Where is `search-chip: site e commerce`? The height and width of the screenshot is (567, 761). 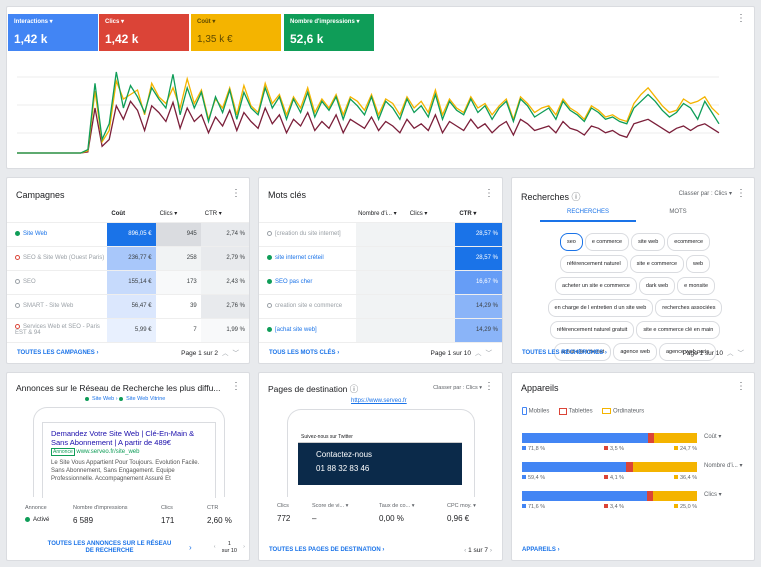
search-chip: site e commerce is located at coordinates (657, 264).